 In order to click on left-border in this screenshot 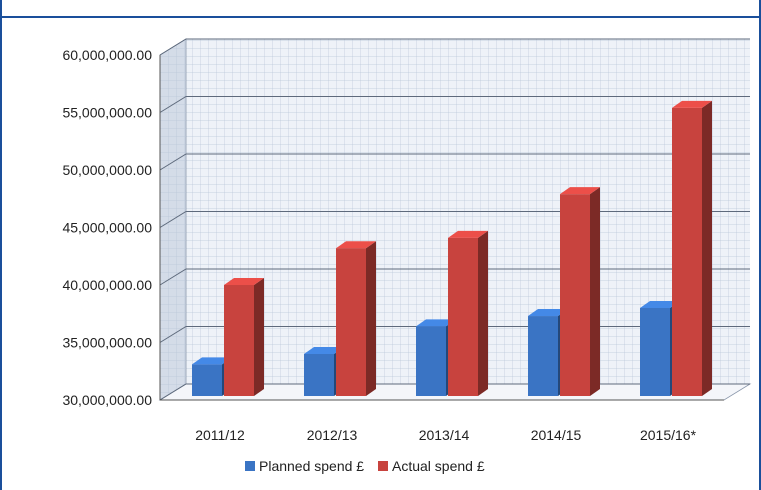, I will do `click(1, 245)`.